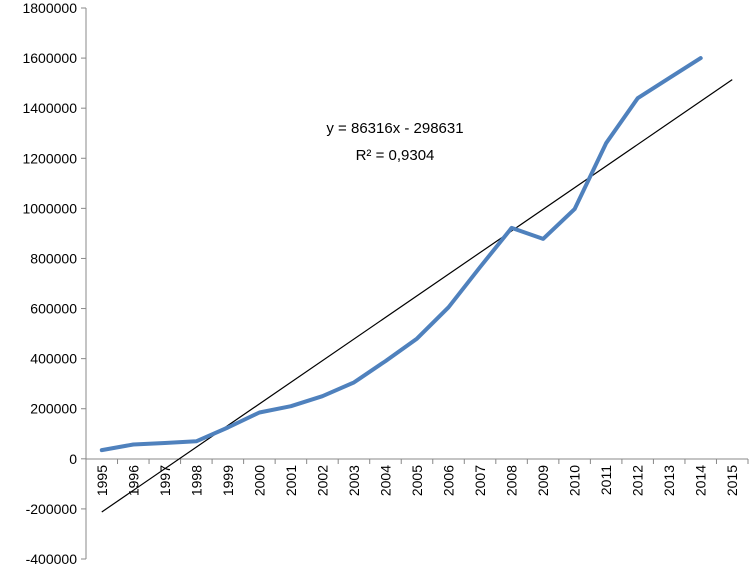  I want to click on x-tick-label: 2012, so click(638, 480).